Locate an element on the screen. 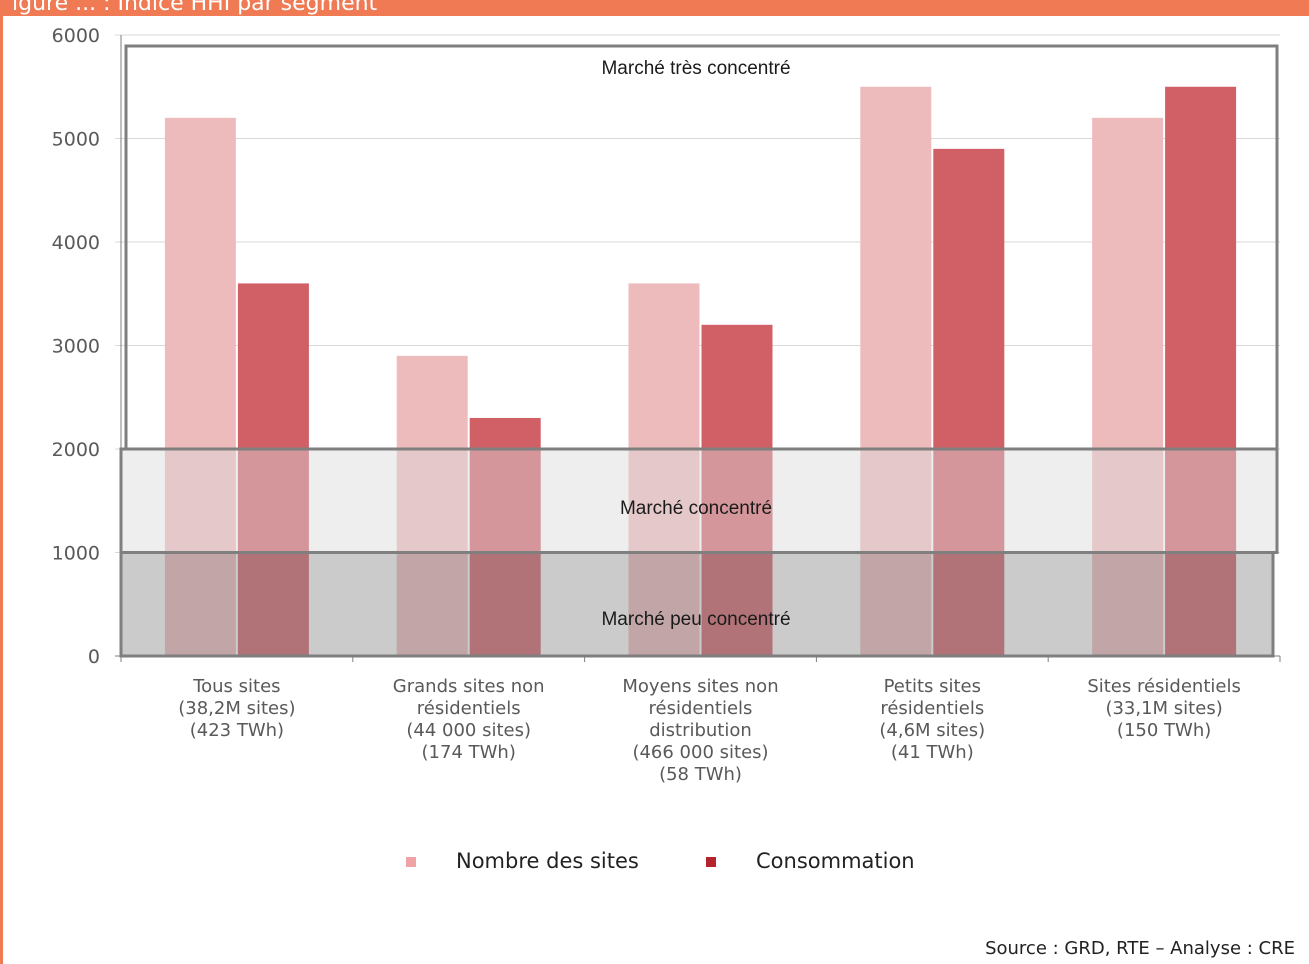 This screenshot has height=964, width=1309. x-tick-label-line: (38,2M sites) is located at coordinates (237, 708).